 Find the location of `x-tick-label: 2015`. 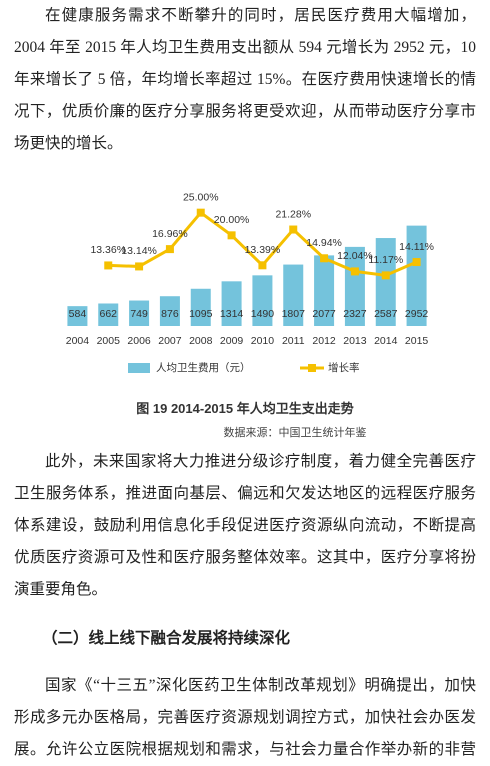

x-tick-label: 2015 is located at coordinates (417, 341).